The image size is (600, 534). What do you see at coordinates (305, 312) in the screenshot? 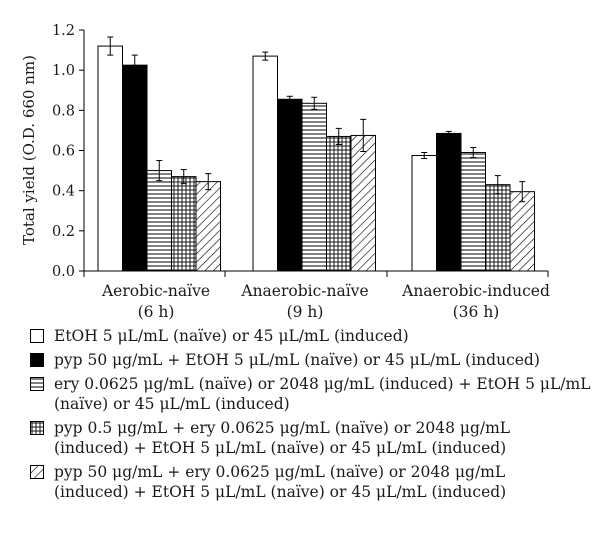
I see `x-category-sublabel: (9 h)` at bounding box center [305, 312].